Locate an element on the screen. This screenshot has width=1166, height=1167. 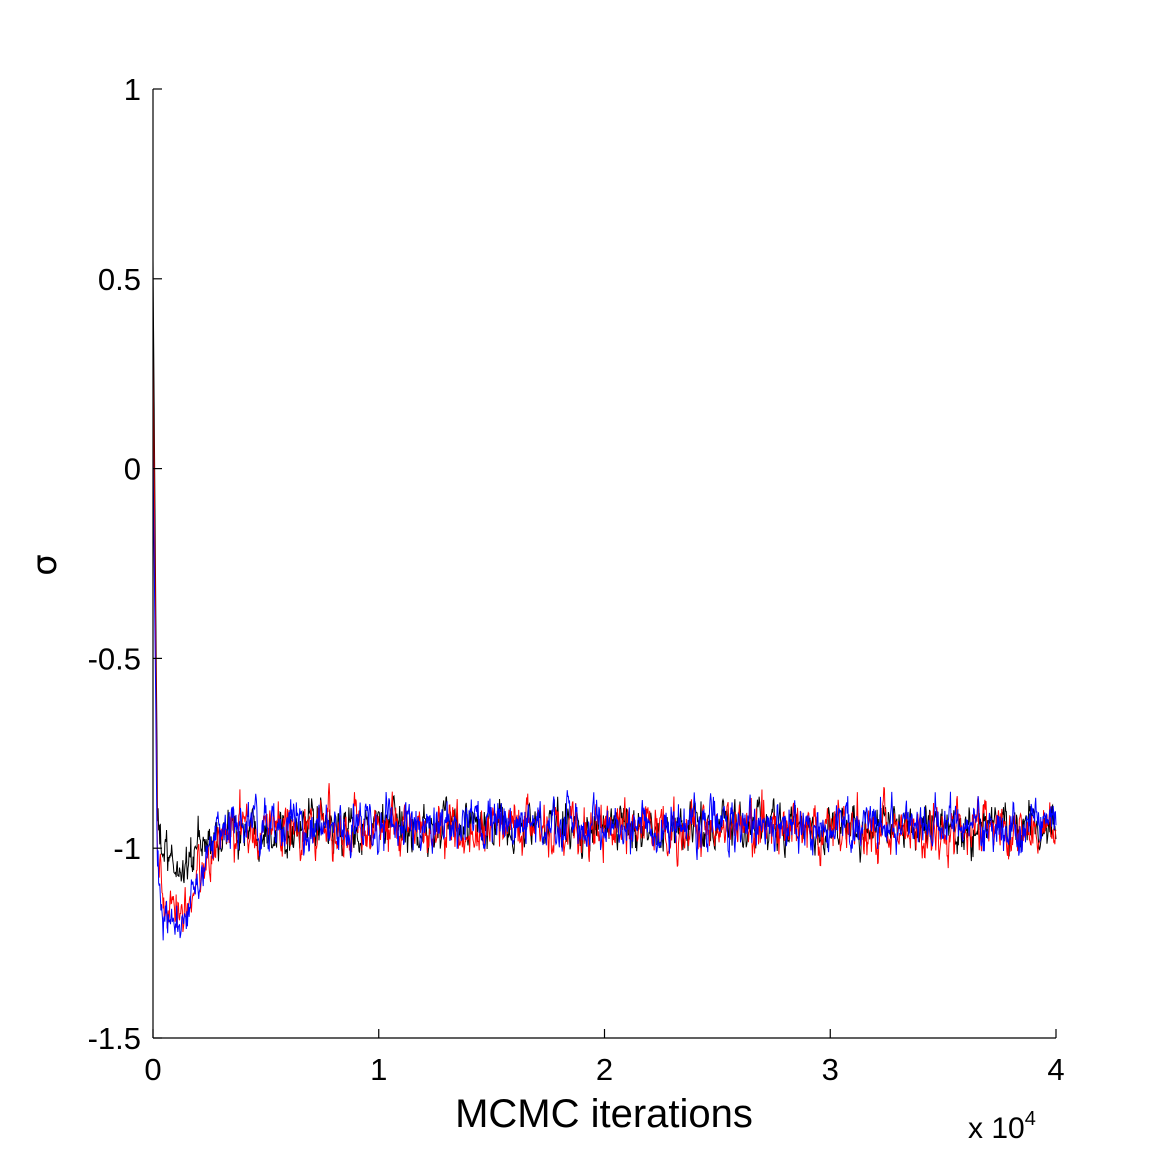
y-tick-label: 0 is located at coordinates (132, 469).